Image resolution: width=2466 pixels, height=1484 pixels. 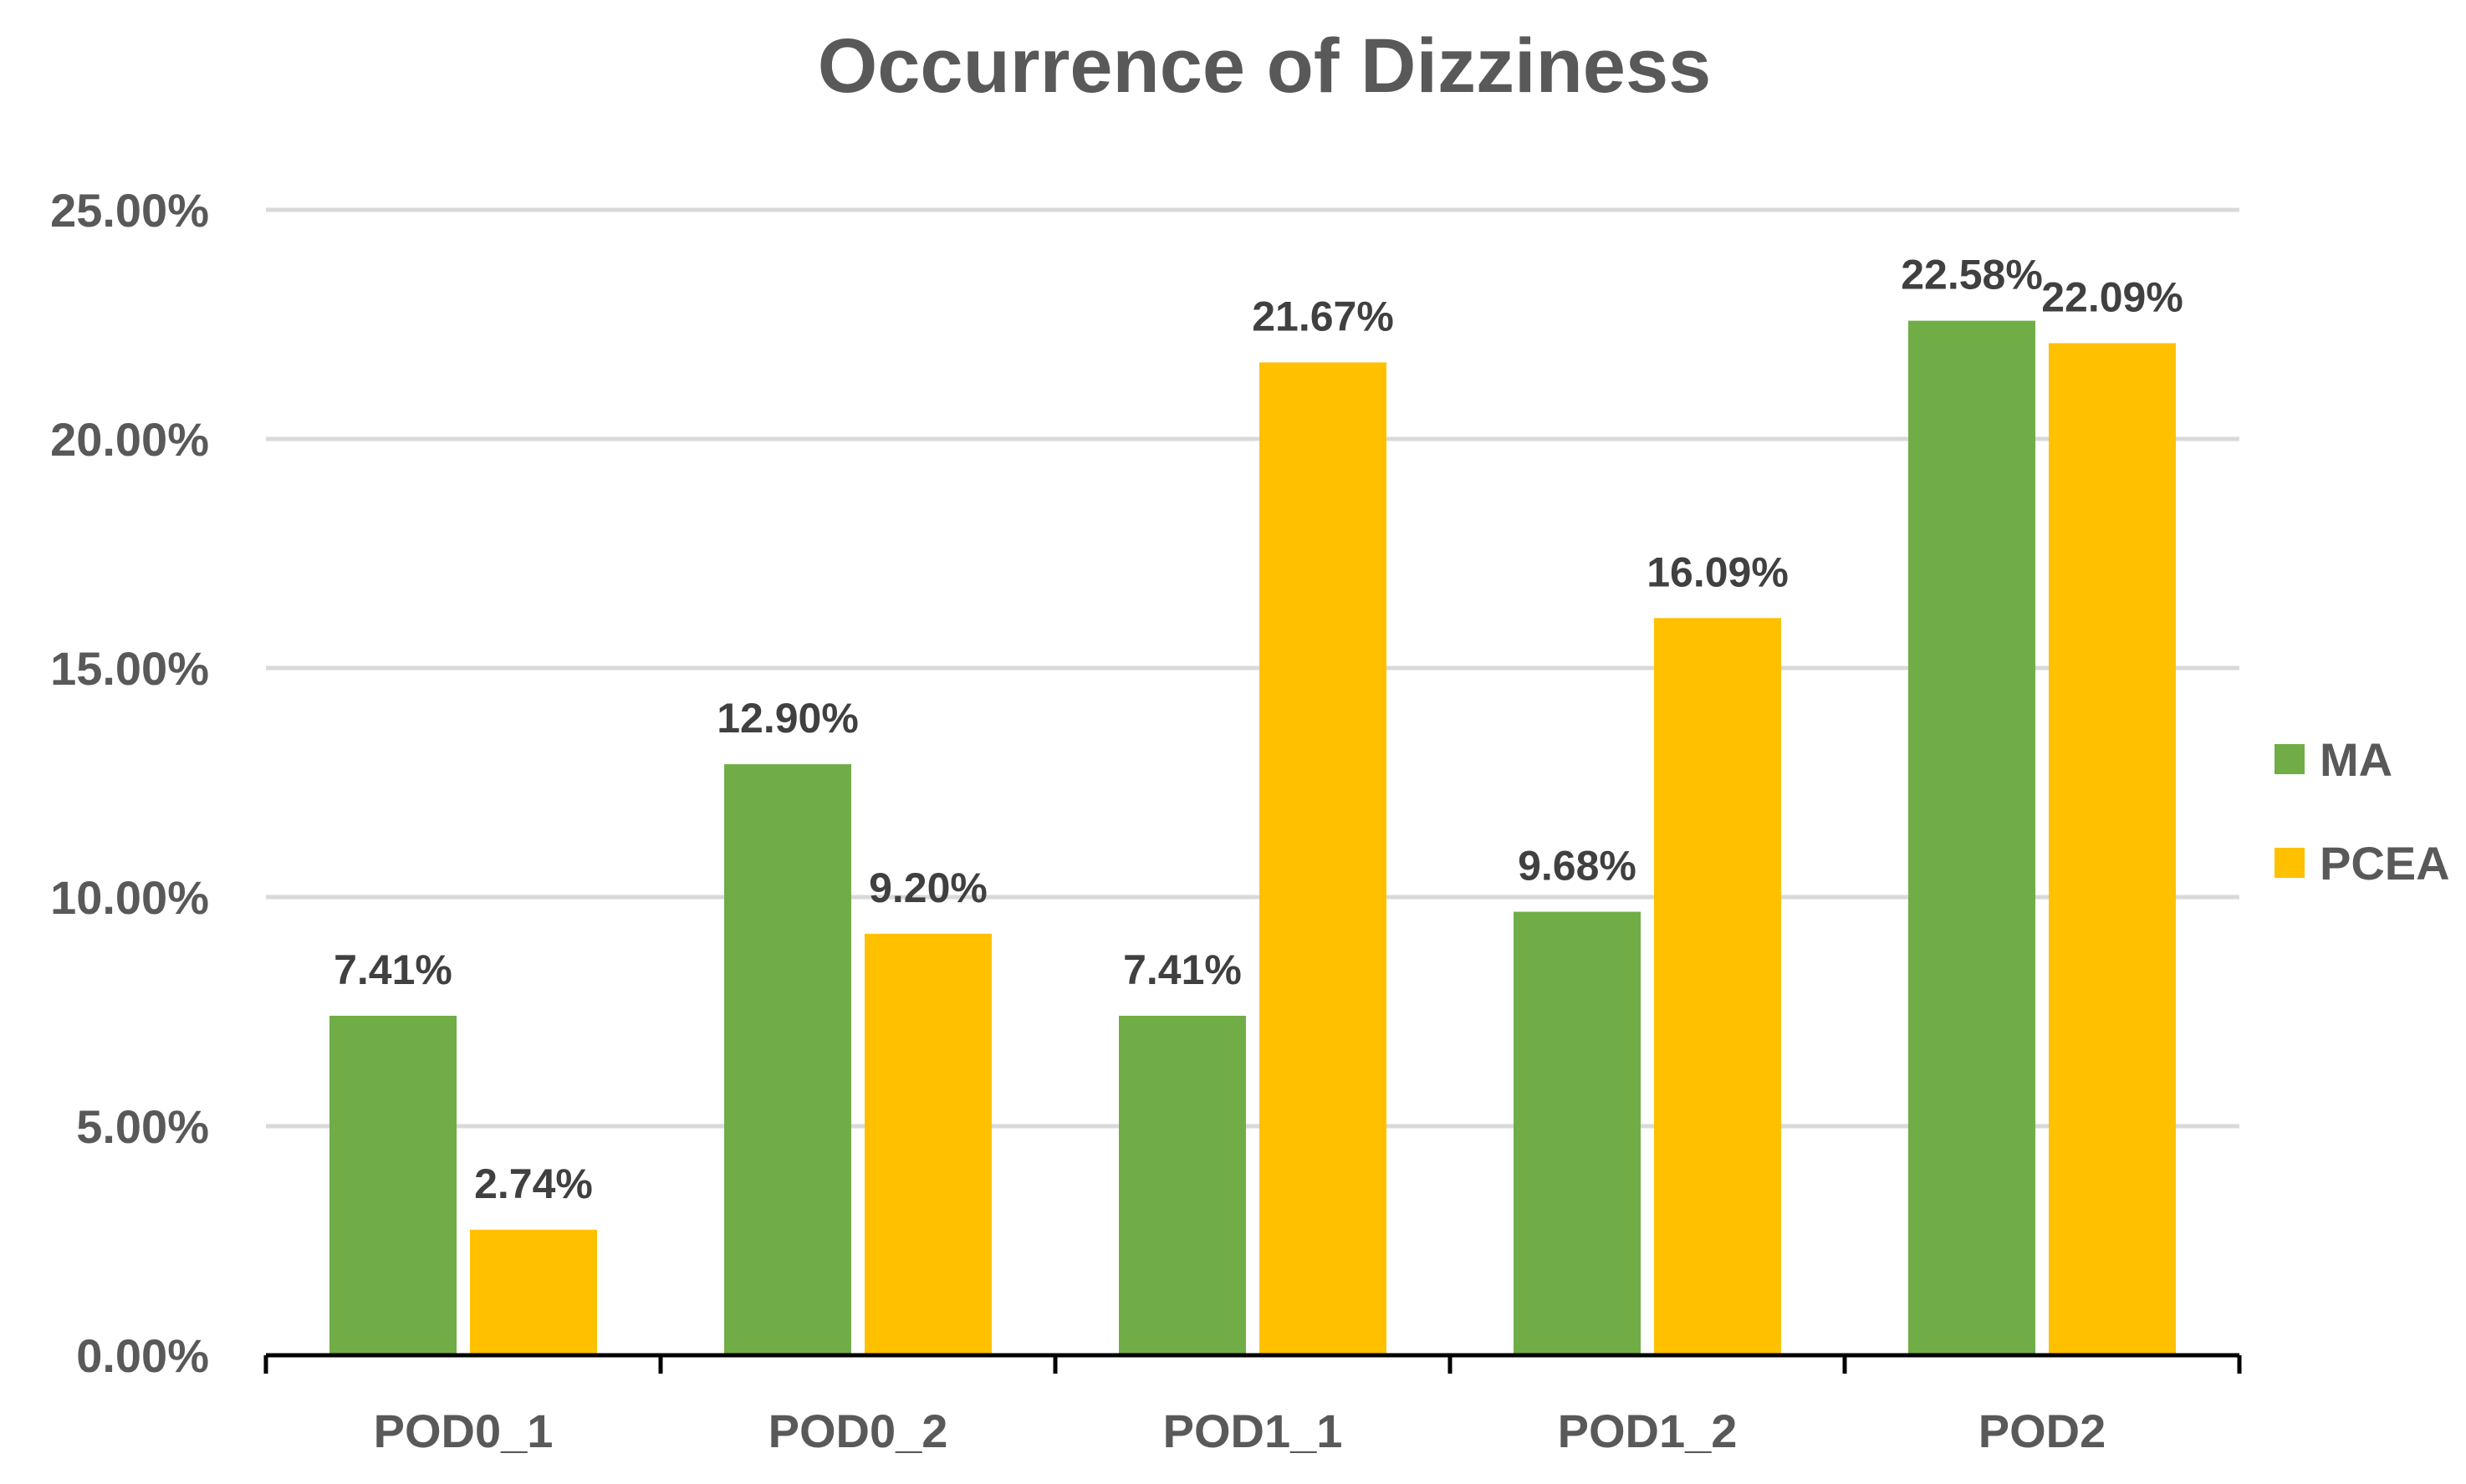 What do you see at coordinates (2385, 863) in the screenshot?
I see `legend-label-pcea: PCEA` at bounding box center [2385, 863].